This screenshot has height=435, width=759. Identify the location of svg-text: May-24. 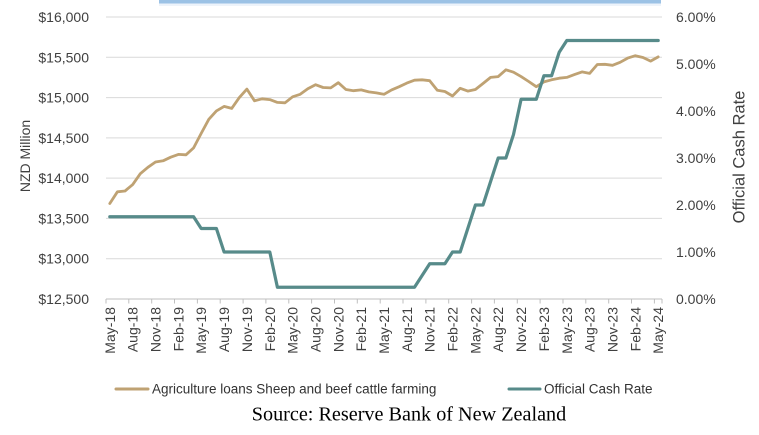
(658, 330).